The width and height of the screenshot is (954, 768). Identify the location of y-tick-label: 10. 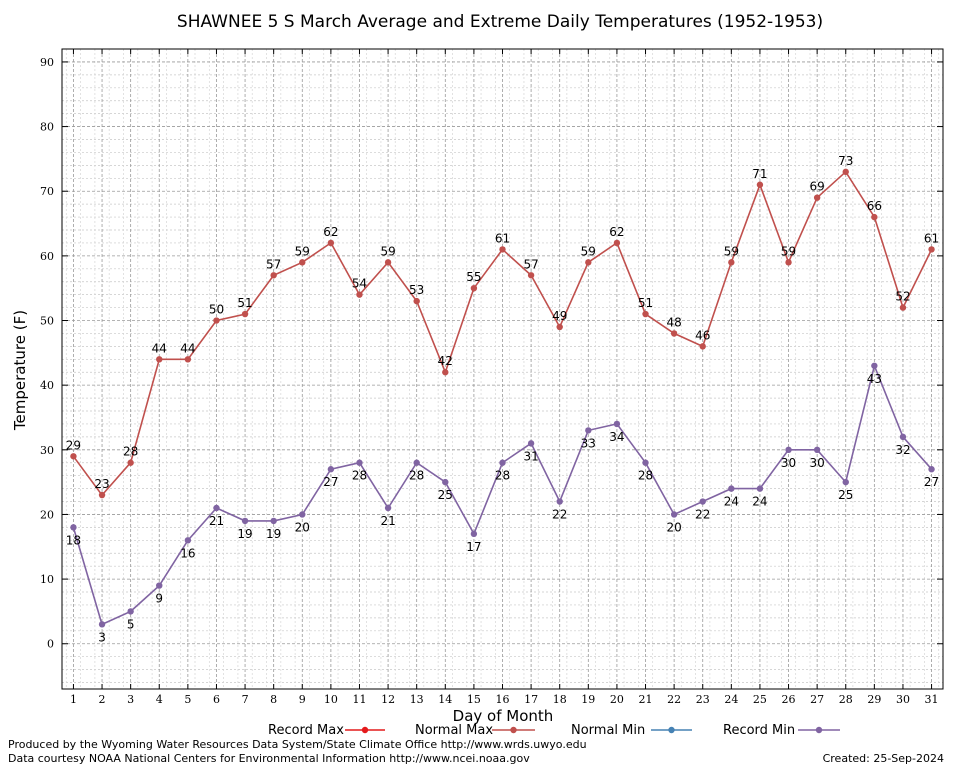
(47, 579).